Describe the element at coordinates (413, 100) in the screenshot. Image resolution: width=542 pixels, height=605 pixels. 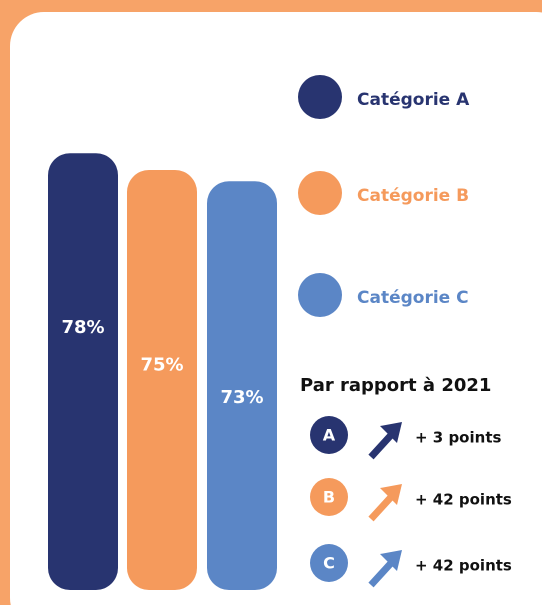
I see `legend-label: Catégorie A` at that location.